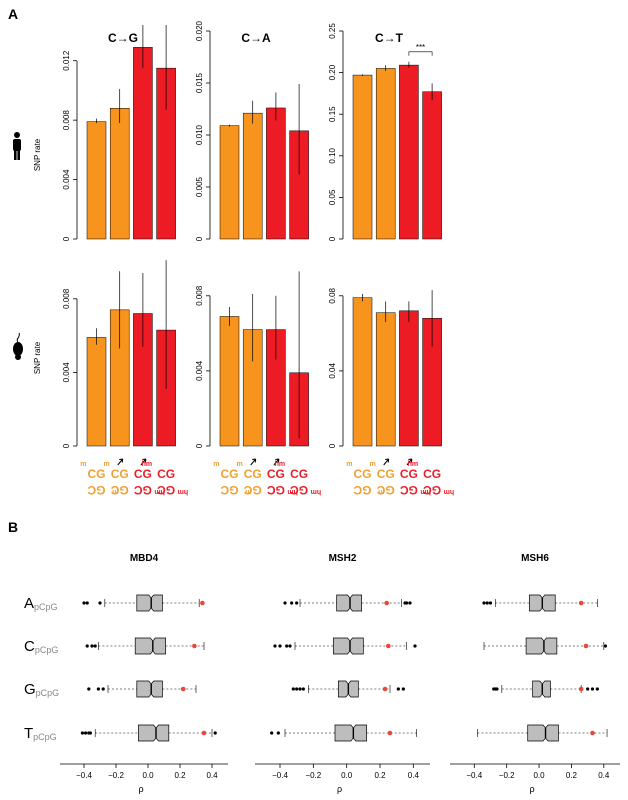  Describe the element at coordinates (66, 60) in the screenshot. I see `y-tick-label: 0.012` at that location.